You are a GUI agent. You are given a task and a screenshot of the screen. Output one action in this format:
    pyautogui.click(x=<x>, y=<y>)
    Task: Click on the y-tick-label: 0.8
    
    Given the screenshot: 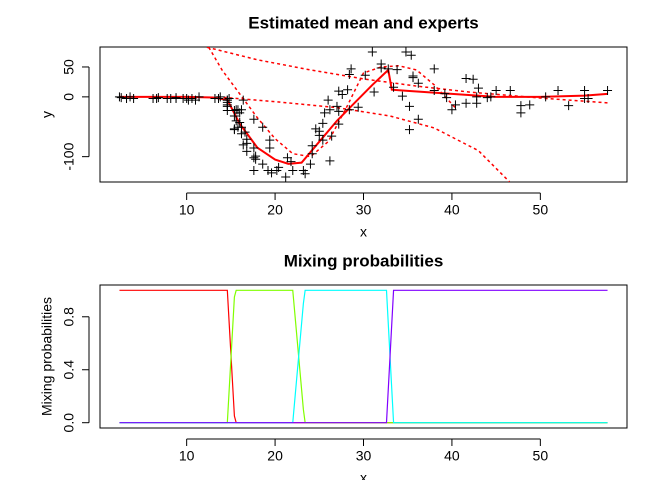 What is the action you would take?
    pyautogui.click(x=69, y=317)
    